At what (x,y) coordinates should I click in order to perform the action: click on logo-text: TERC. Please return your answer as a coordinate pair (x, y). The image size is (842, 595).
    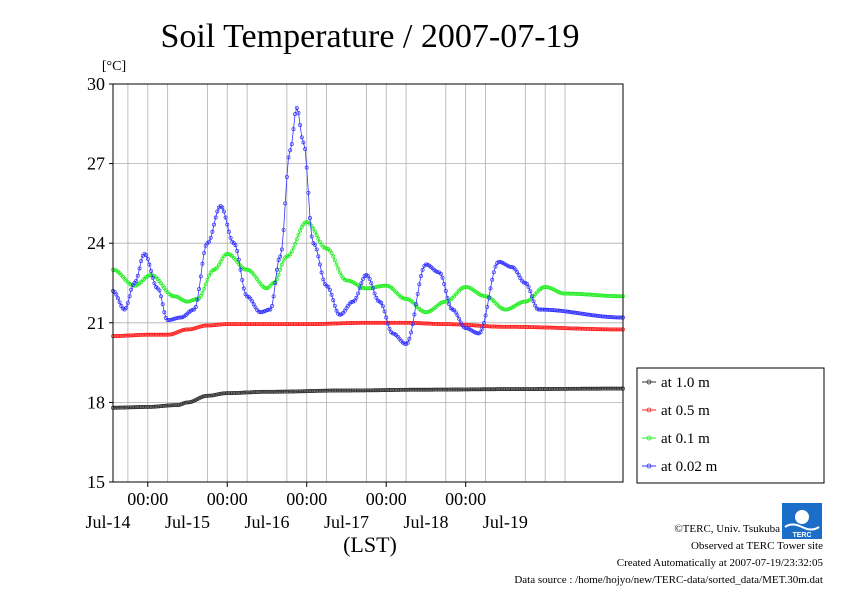
    Looking at the image, I should click on (801, 535).